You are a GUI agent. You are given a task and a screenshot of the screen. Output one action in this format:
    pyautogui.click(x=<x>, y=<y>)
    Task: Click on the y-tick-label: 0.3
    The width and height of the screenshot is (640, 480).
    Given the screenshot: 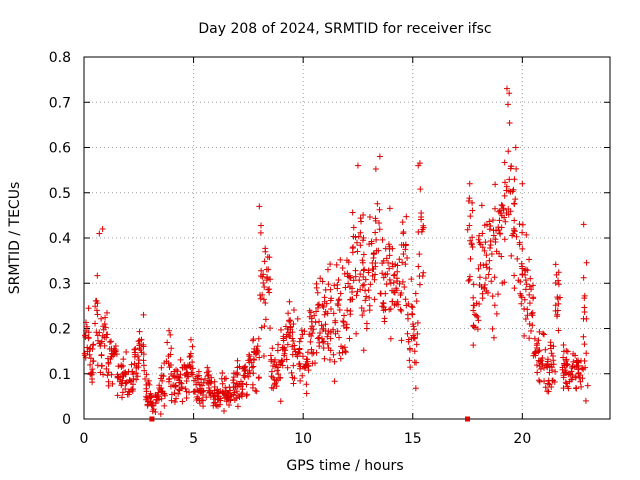 What is the action you would take?
    pyautogui.click(x=60, y=284)
    